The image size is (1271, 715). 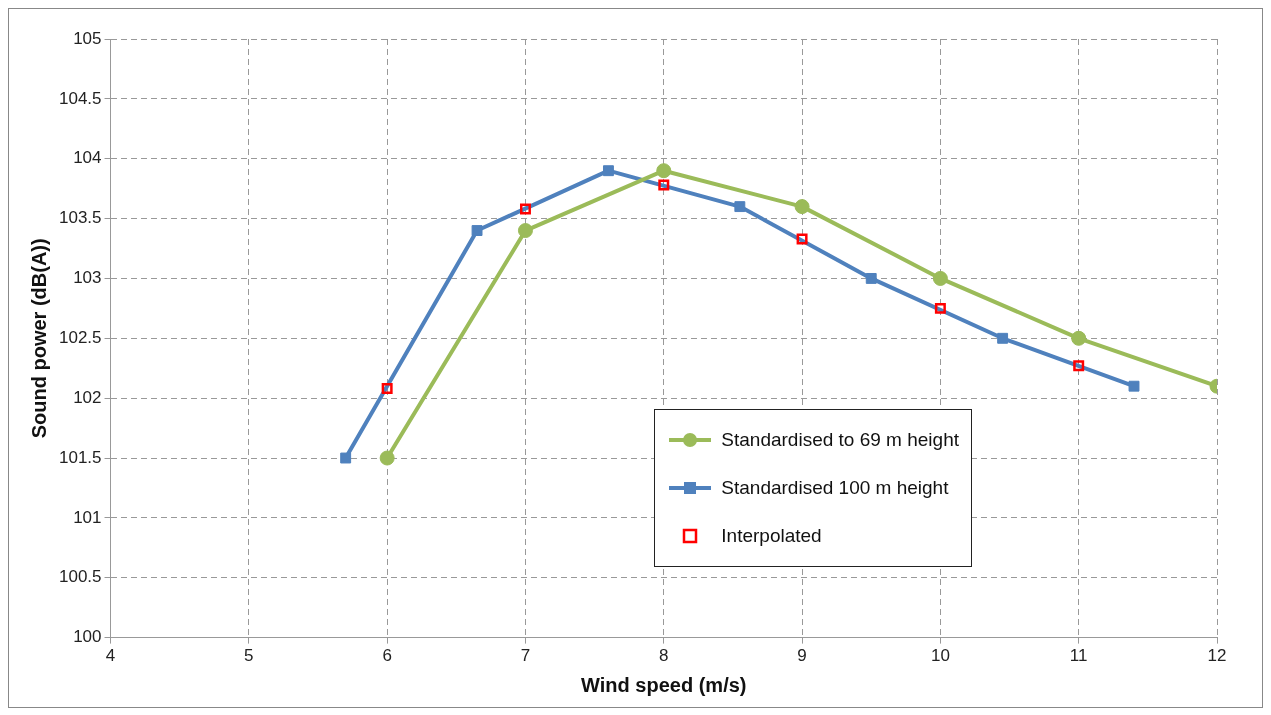 I want to click on y-tick-label: 103.5, so click(x=80, y=218).